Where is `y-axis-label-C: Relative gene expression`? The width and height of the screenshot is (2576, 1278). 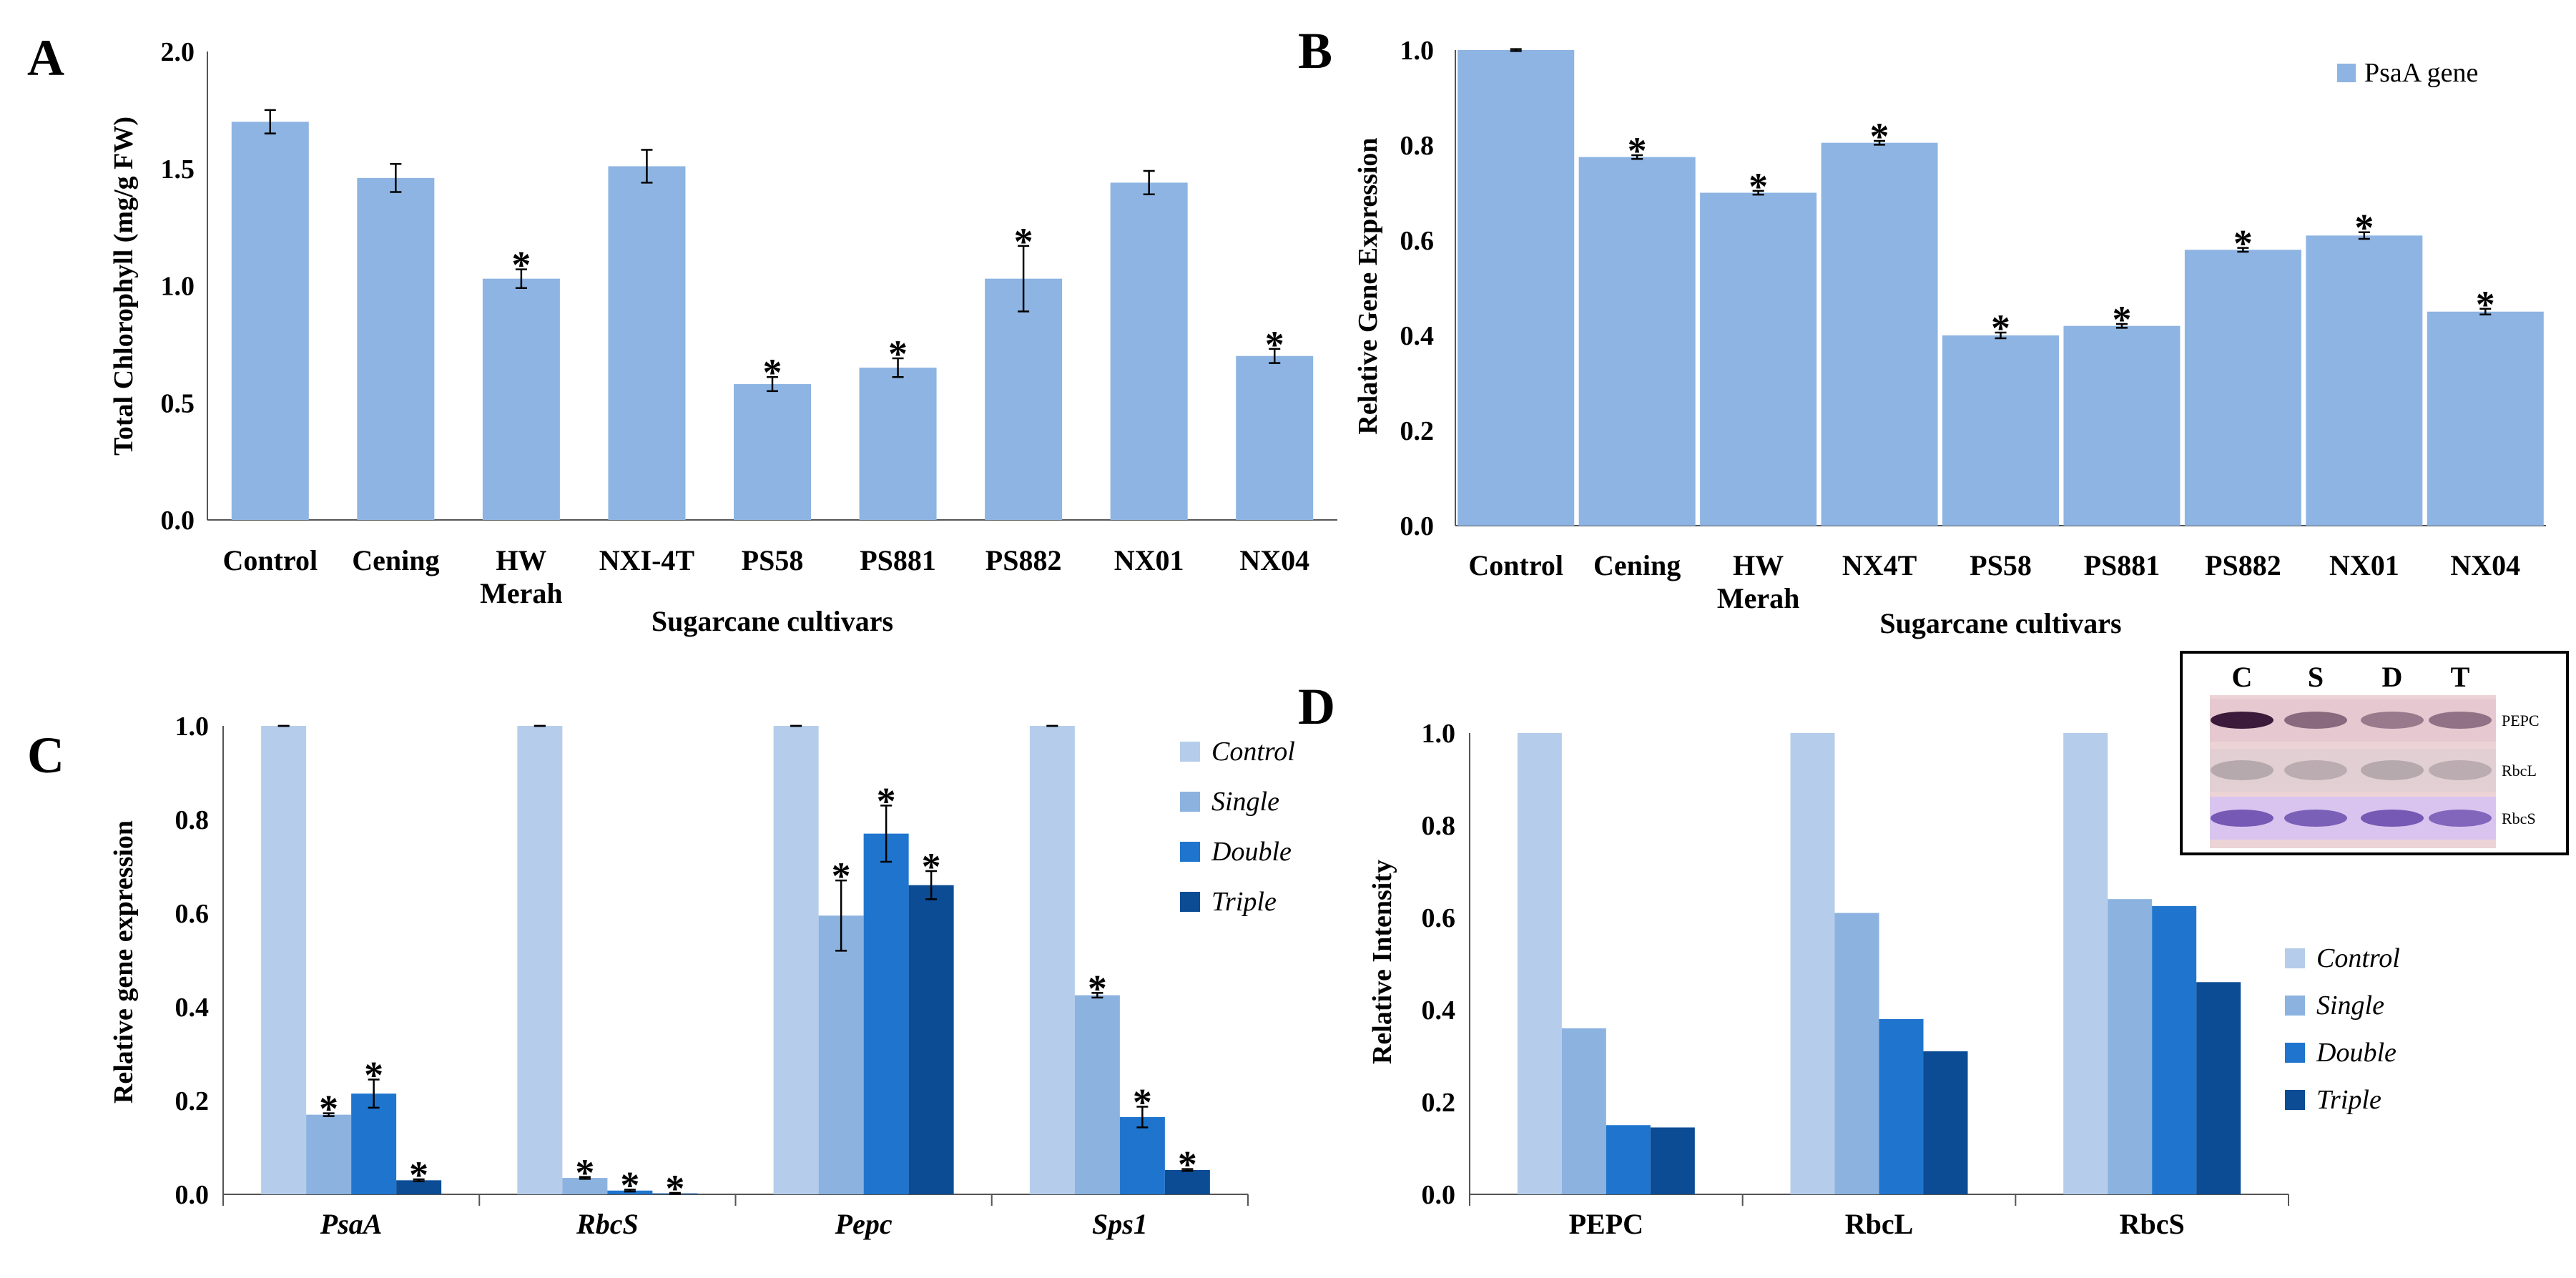 y-axis-label-C: Relative gene expression is located at coordinates (124, 962).